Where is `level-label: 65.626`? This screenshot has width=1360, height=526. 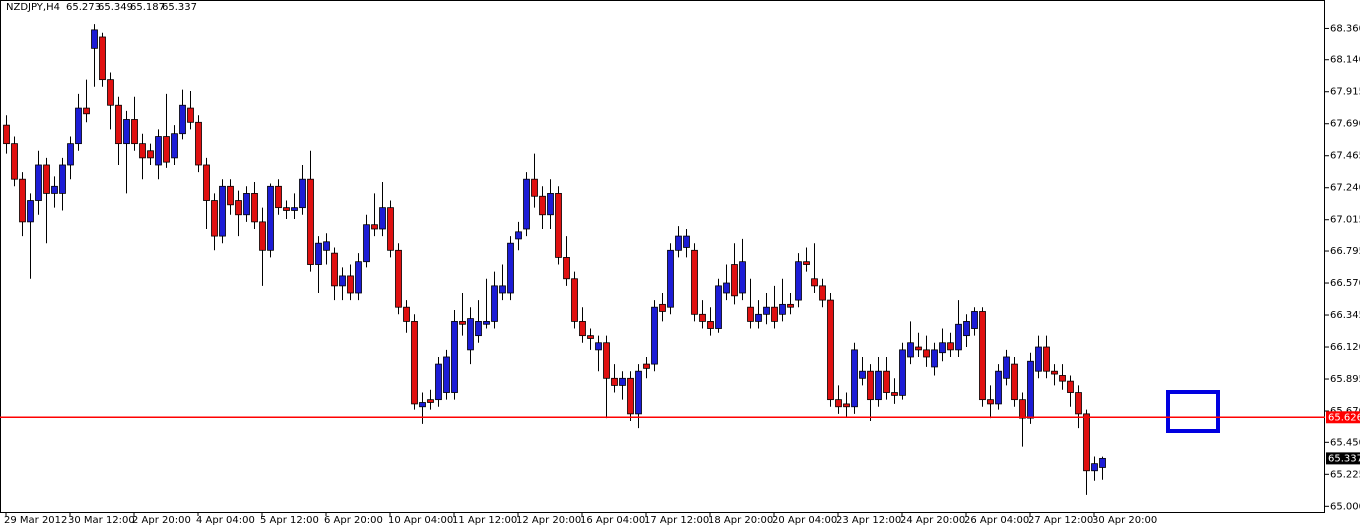 level-label: 65.626 is located at coordinates (1344, 417).